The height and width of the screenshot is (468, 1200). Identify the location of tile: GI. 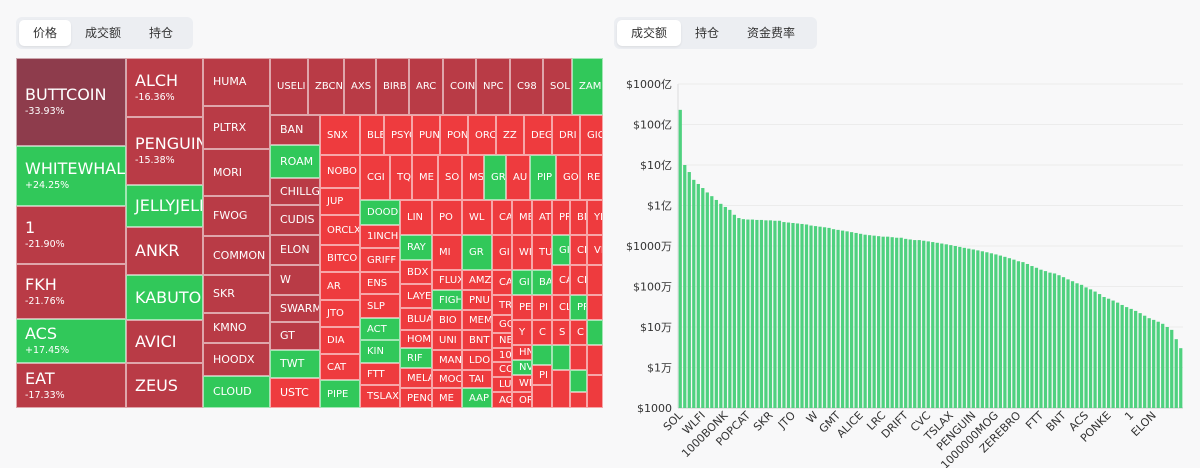
(561, 250).